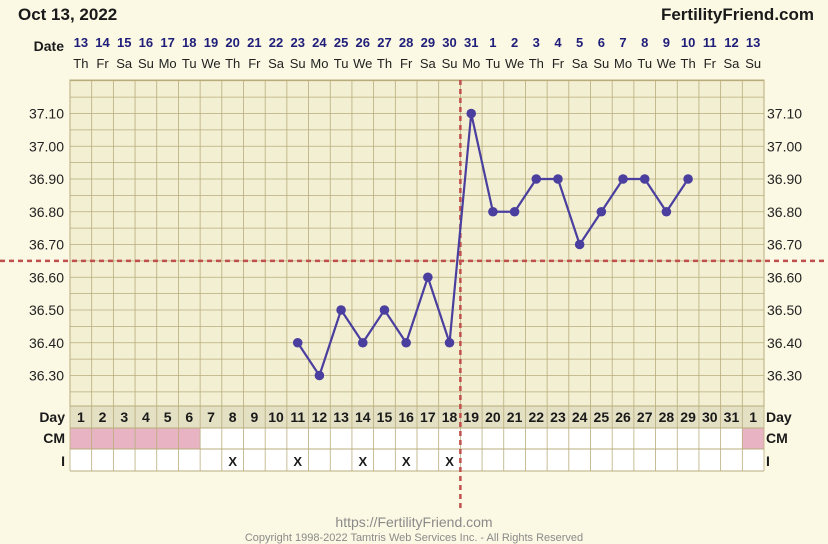 This screenshot has height=544, width=828. Describe the element at coordinates (731, 42) in the screenshot. I see `date-tick-label: 12` at that location.